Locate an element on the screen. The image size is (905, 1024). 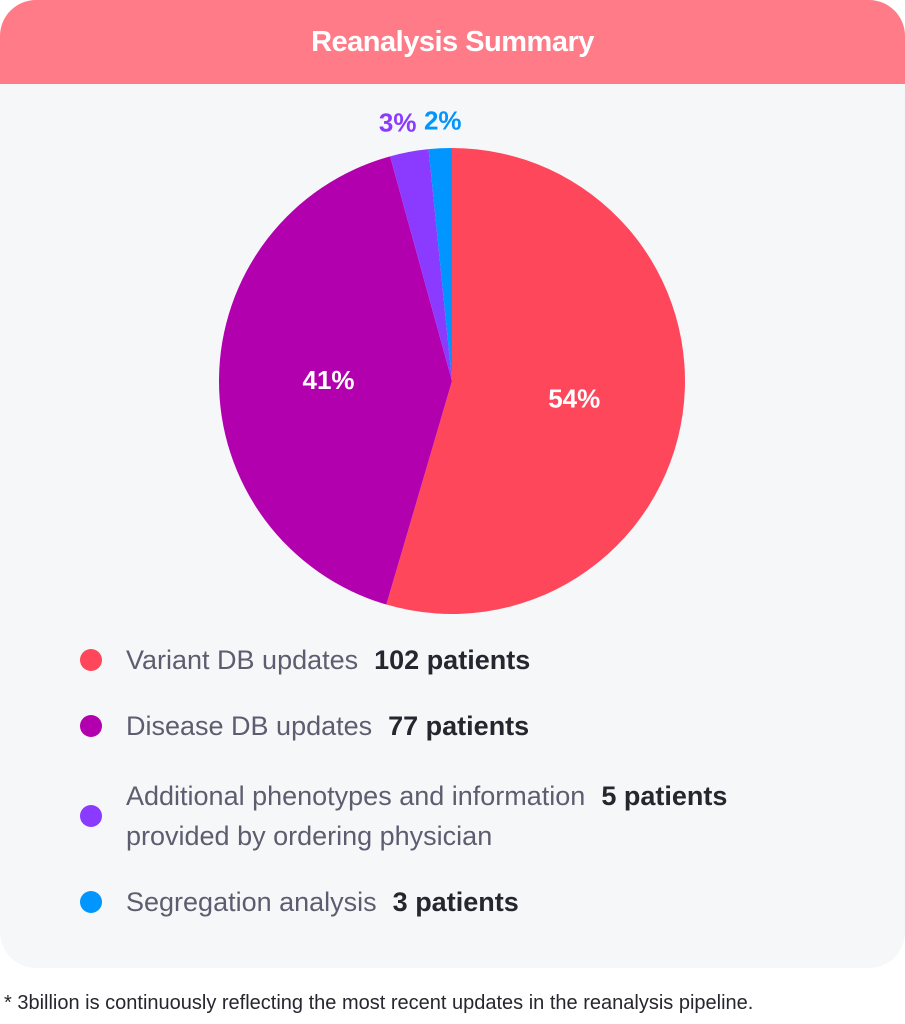
pie-slice-disease-db is located at coordinates (335, 380).